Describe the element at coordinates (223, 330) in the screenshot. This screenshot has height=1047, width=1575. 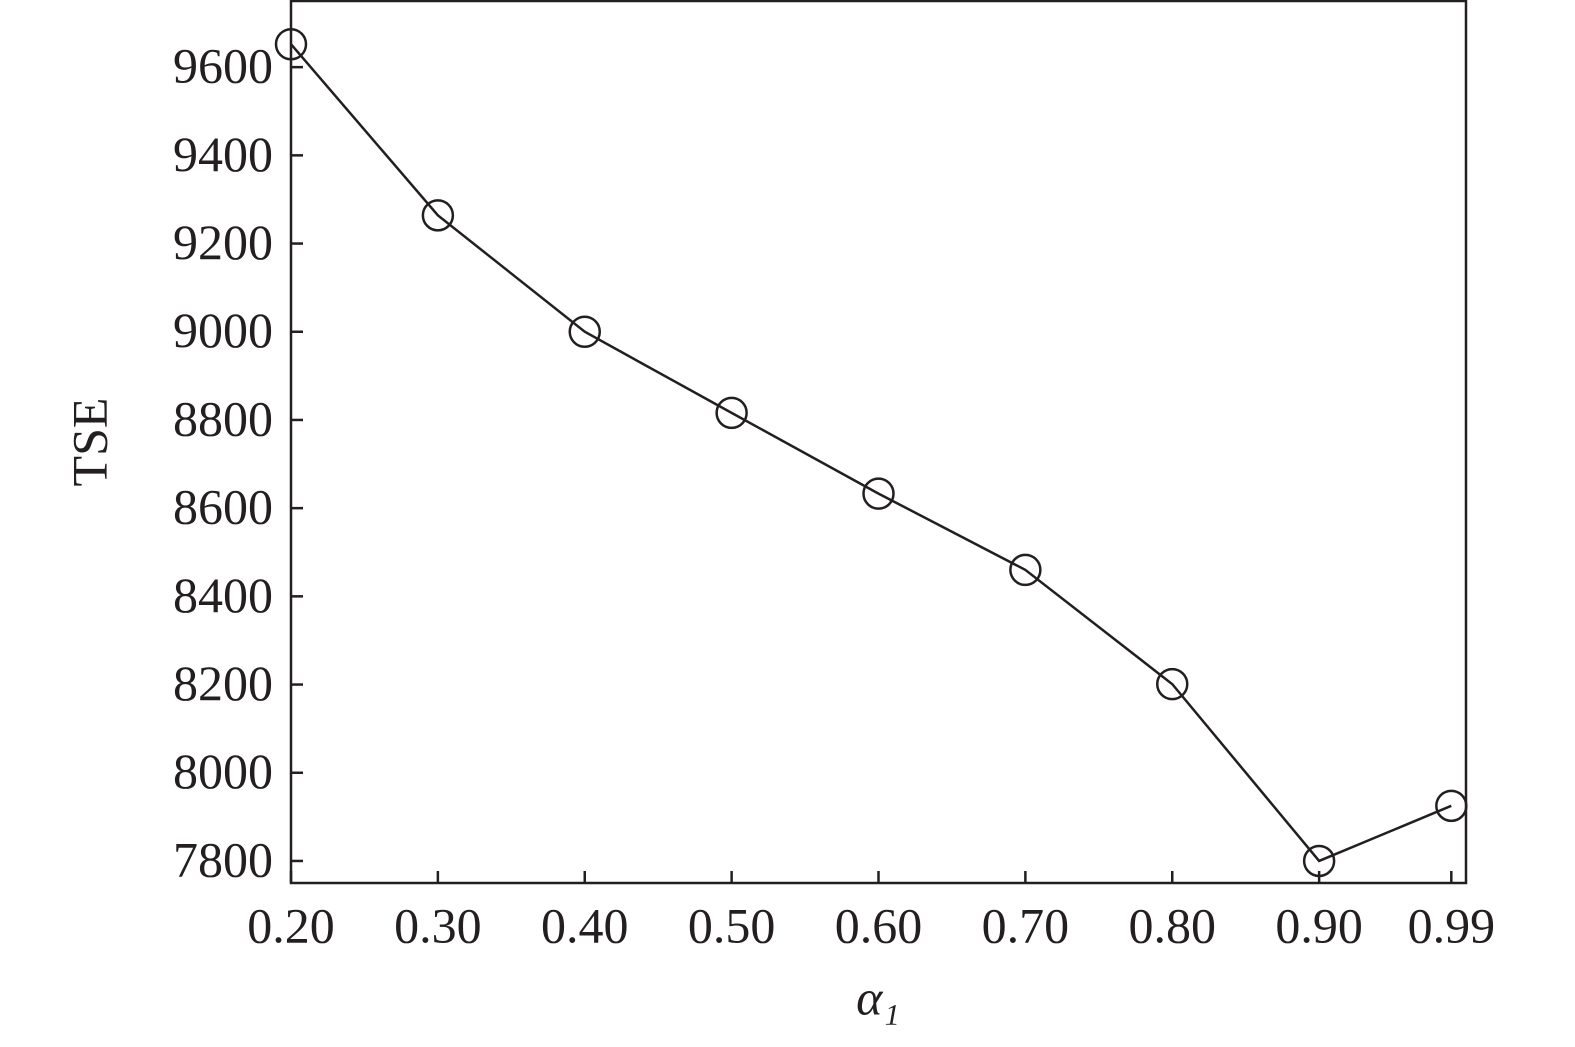
I see `y-tick-label: 9000` at that location.